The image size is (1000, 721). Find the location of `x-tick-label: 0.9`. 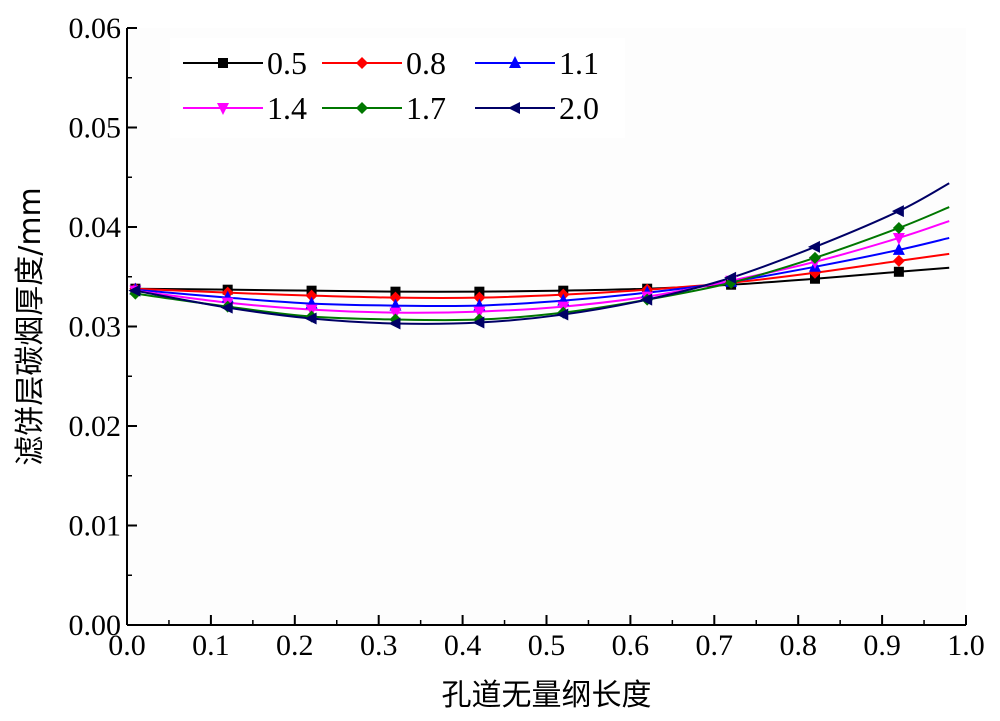

x-tick-label: 0.9 is located at coordinates (882, 645).